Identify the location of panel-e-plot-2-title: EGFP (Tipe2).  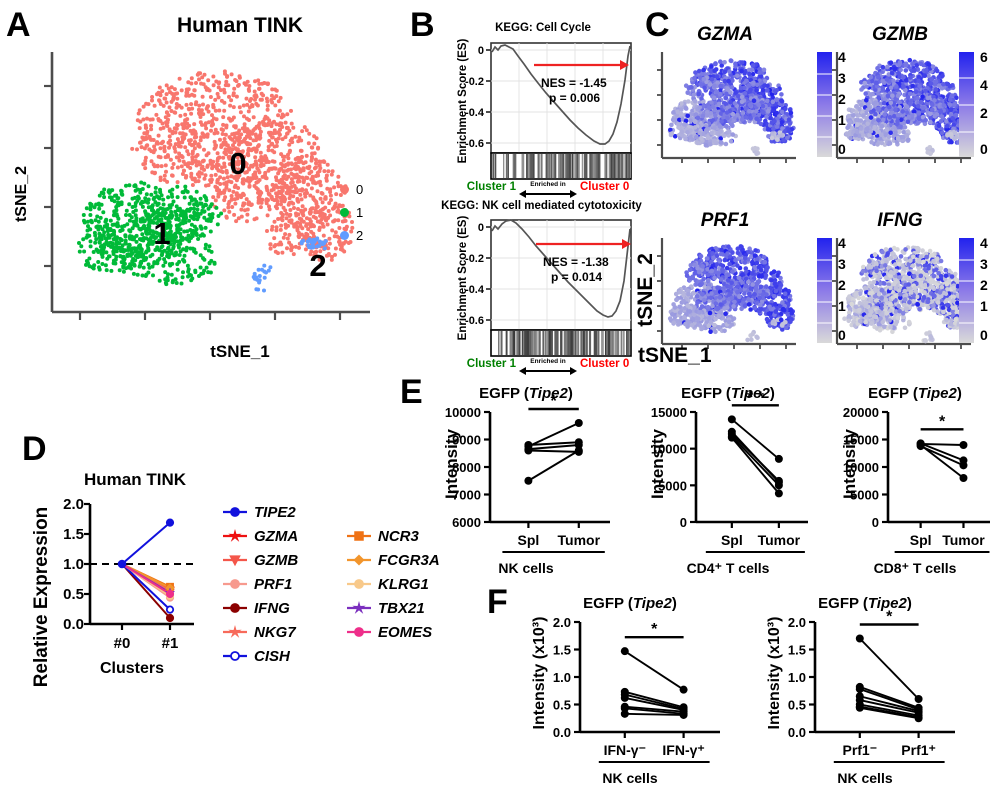
(915, 393).